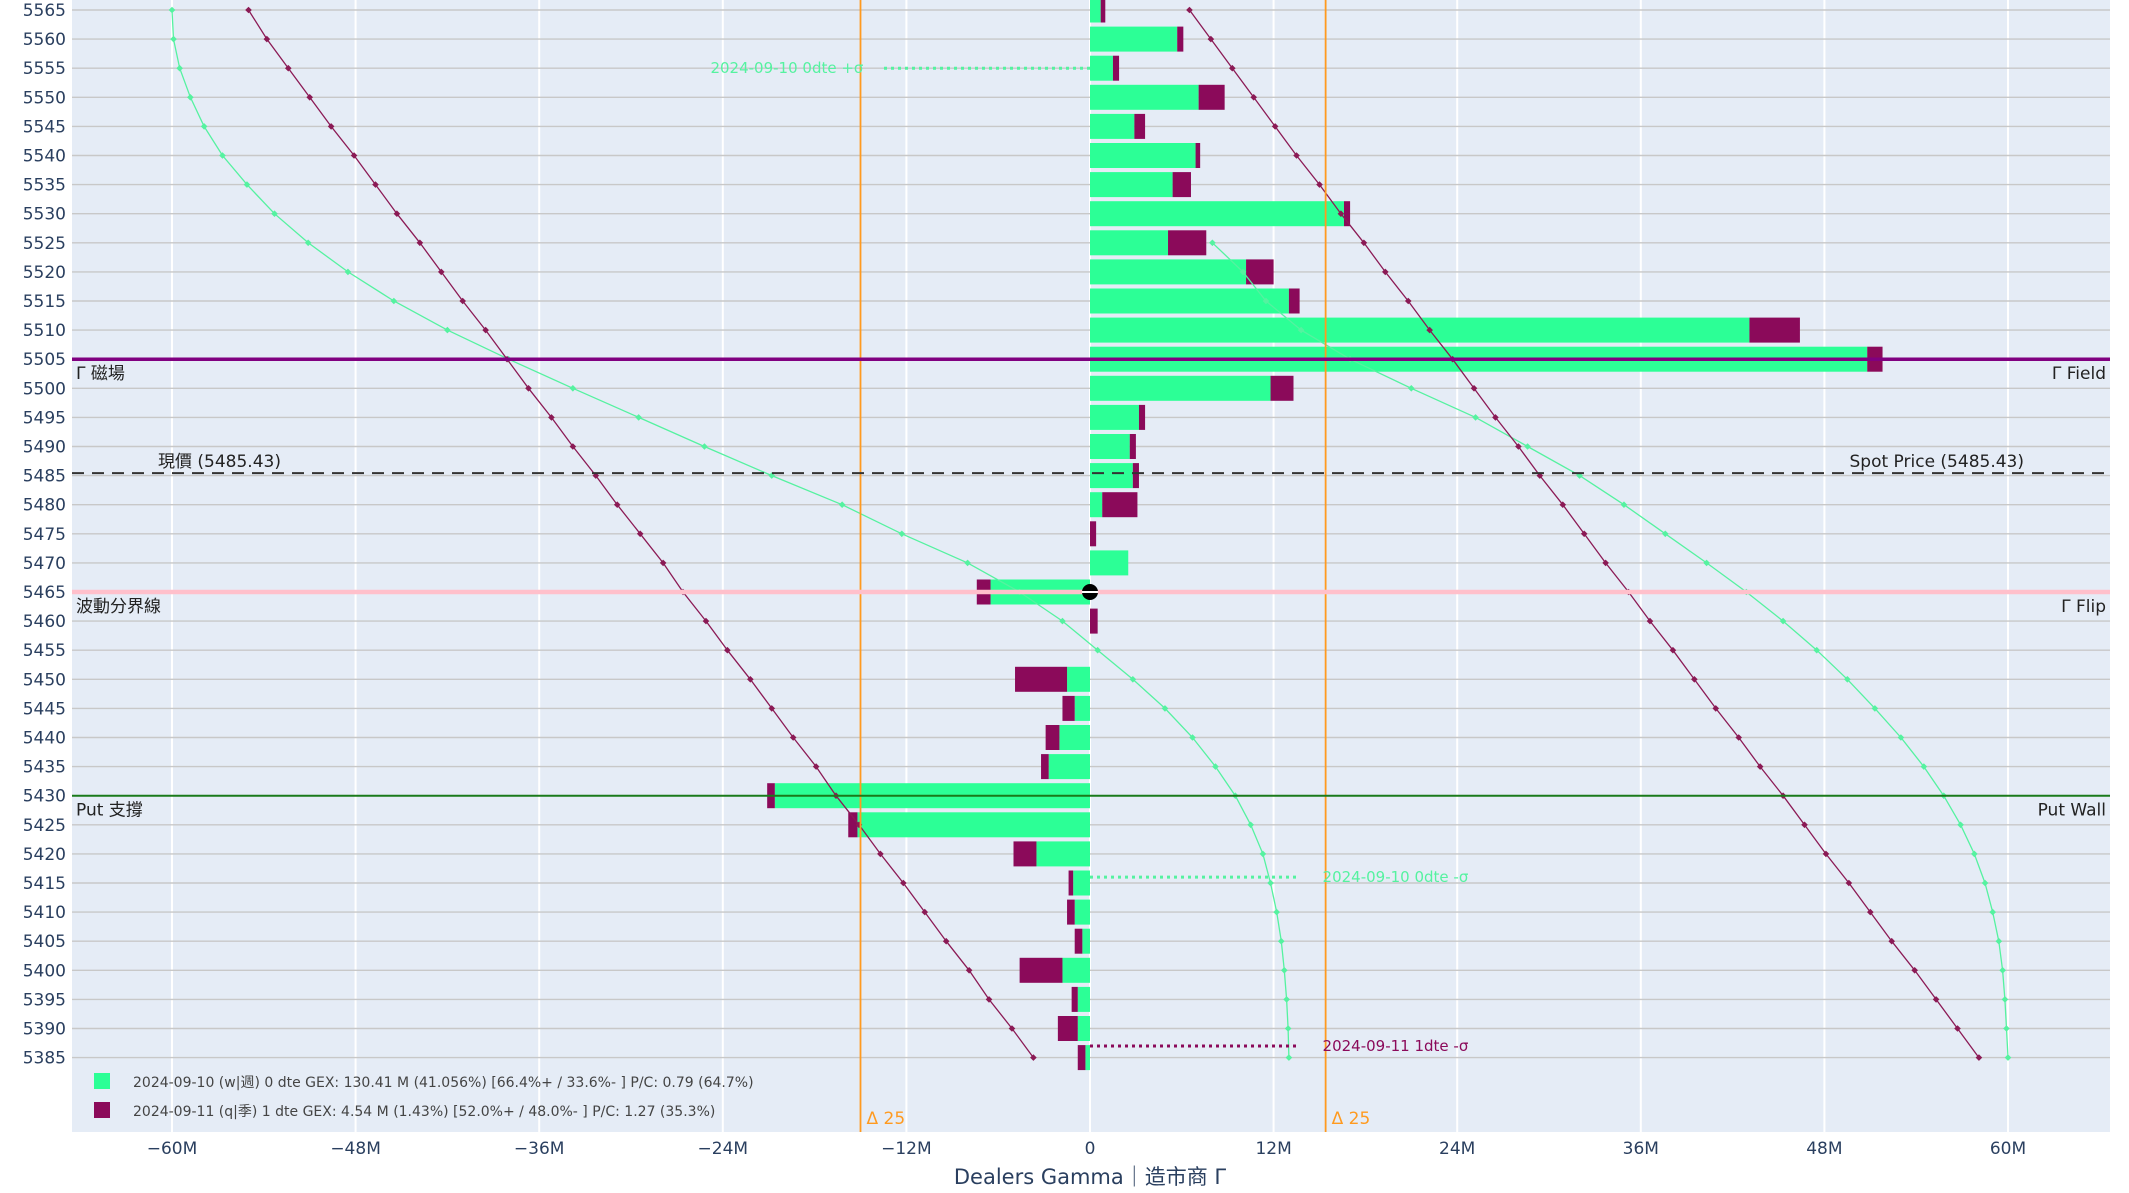  I want to click on y-tick-label: 5405, so click(44, 942).